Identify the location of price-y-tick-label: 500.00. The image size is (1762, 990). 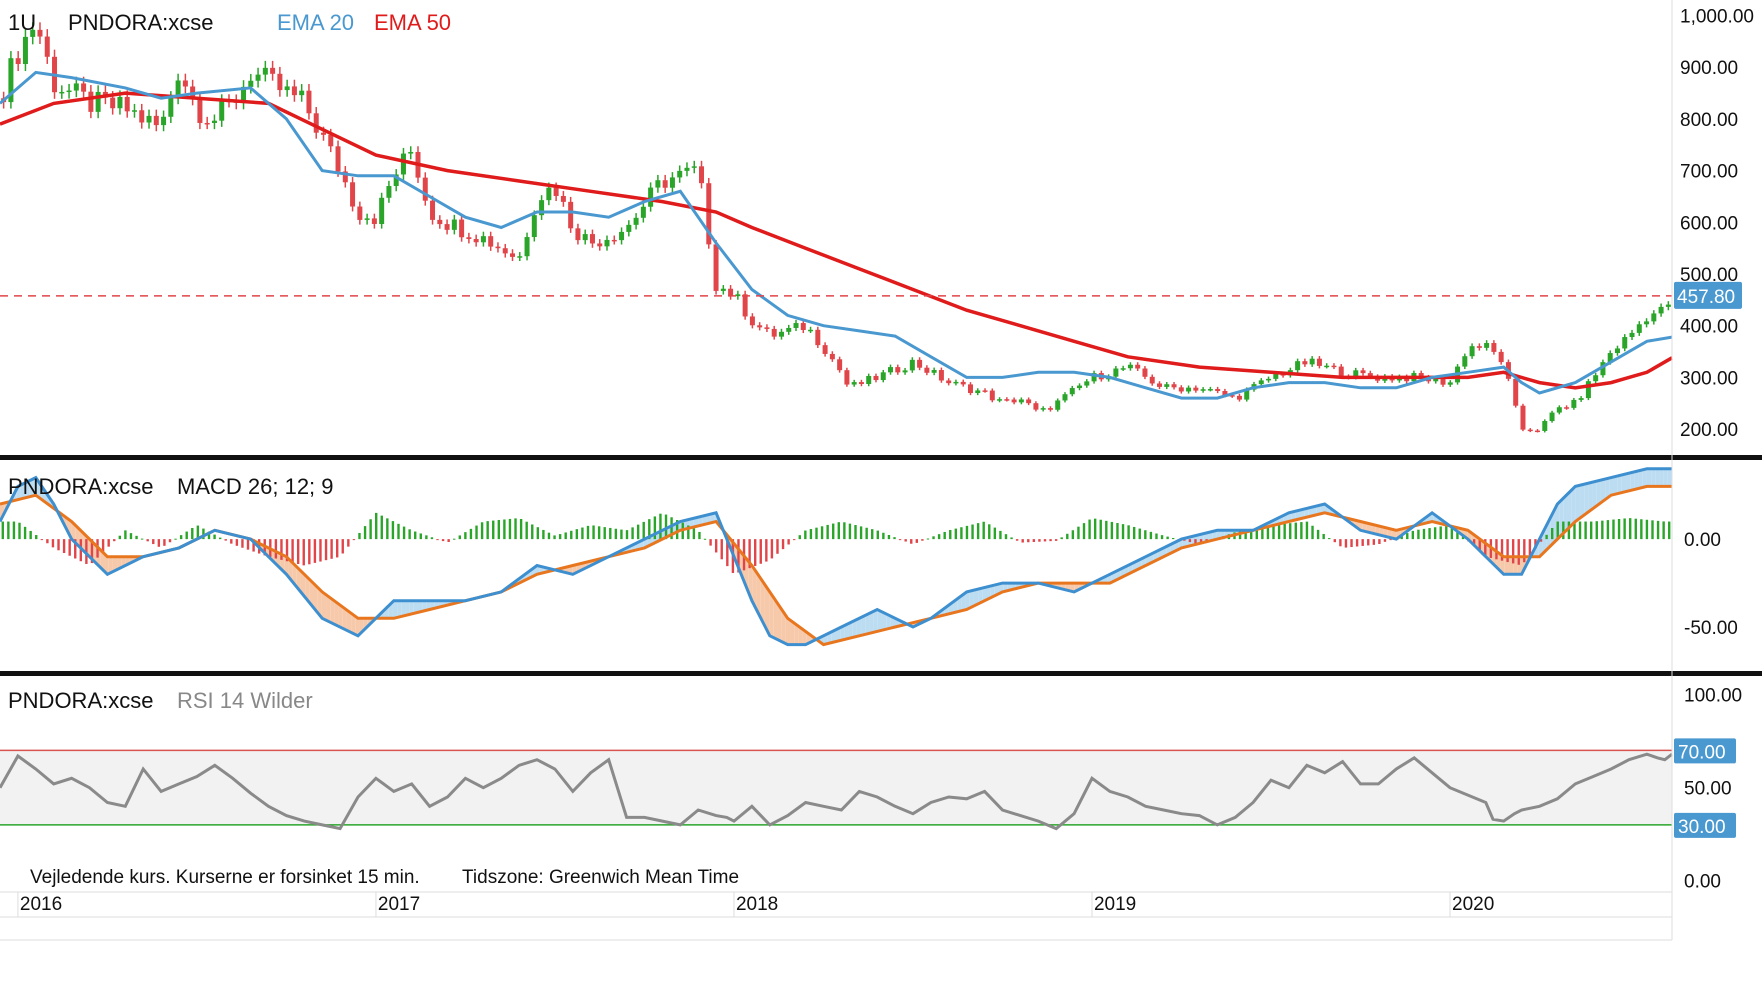
(1709, 275).